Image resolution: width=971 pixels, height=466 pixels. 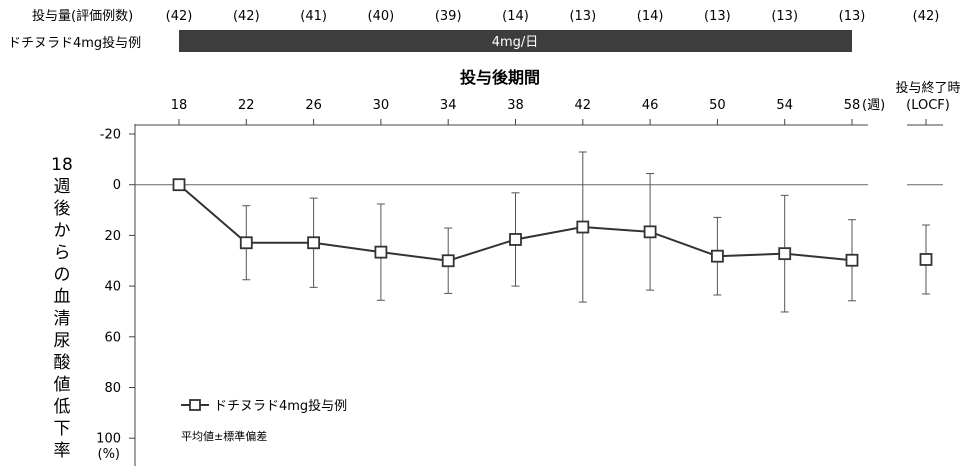 I want to click on x-tick-label: 46, so click(x=650, y=105).